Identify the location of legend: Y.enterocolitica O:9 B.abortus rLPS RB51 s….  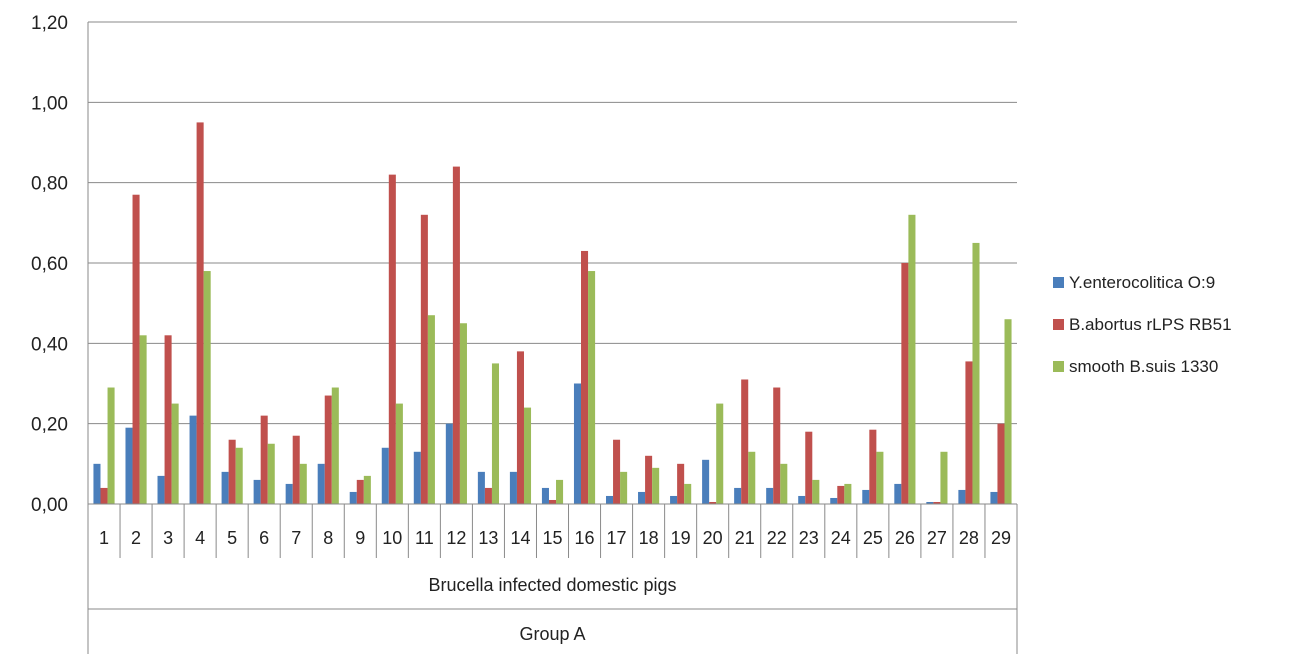
(1142, 324).